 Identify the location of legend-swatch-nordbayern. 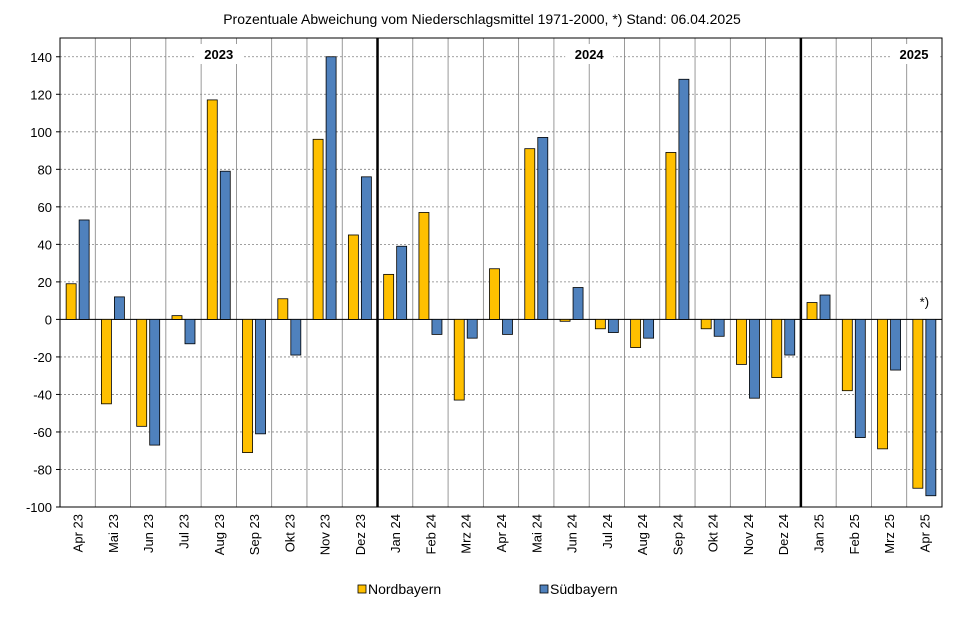
(362, 589).